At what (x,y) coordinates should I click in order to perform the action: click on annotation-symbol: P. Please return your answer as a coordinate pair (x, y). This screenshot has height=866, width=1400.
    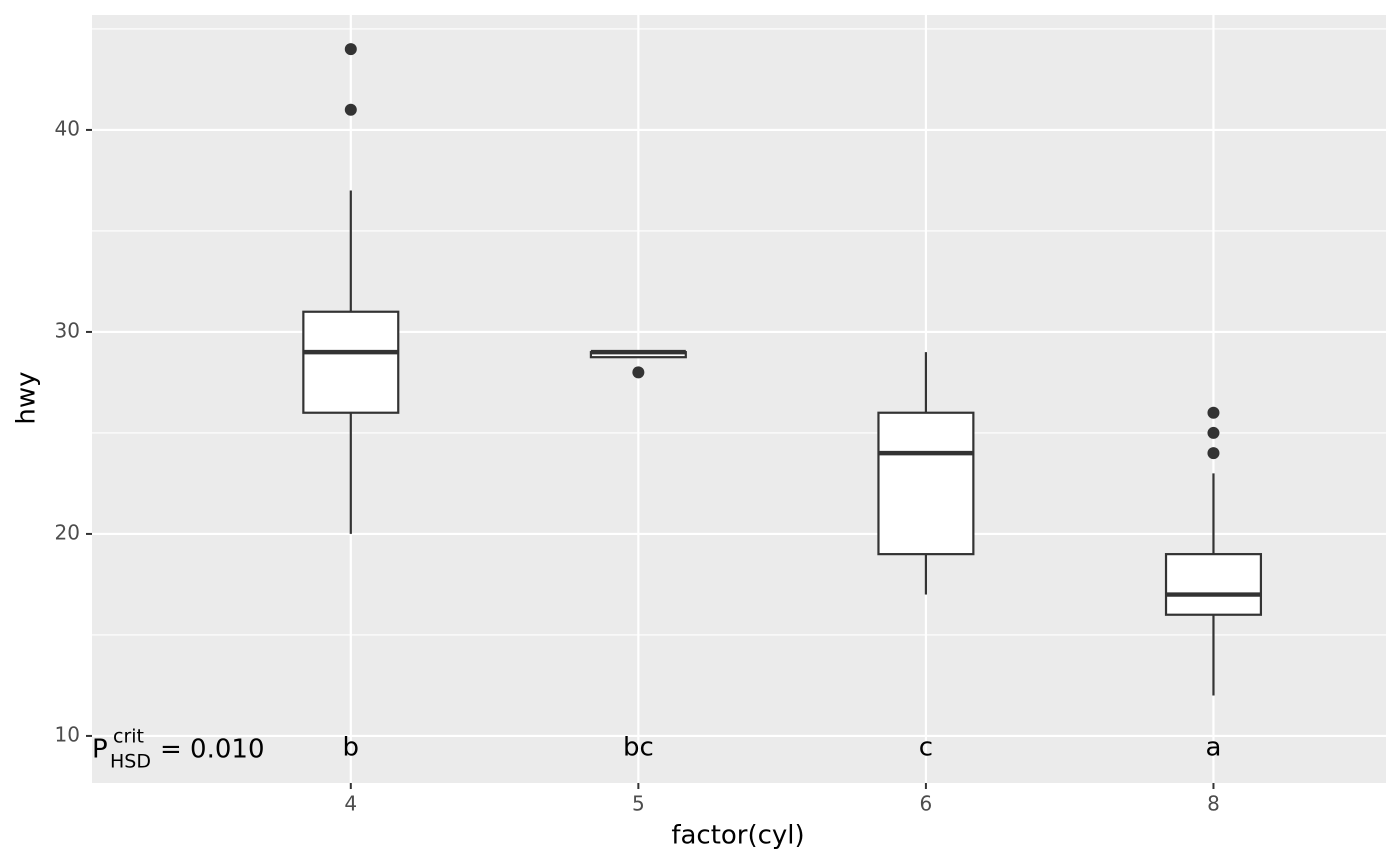
    Looking at the image, I should click on (100, 750).